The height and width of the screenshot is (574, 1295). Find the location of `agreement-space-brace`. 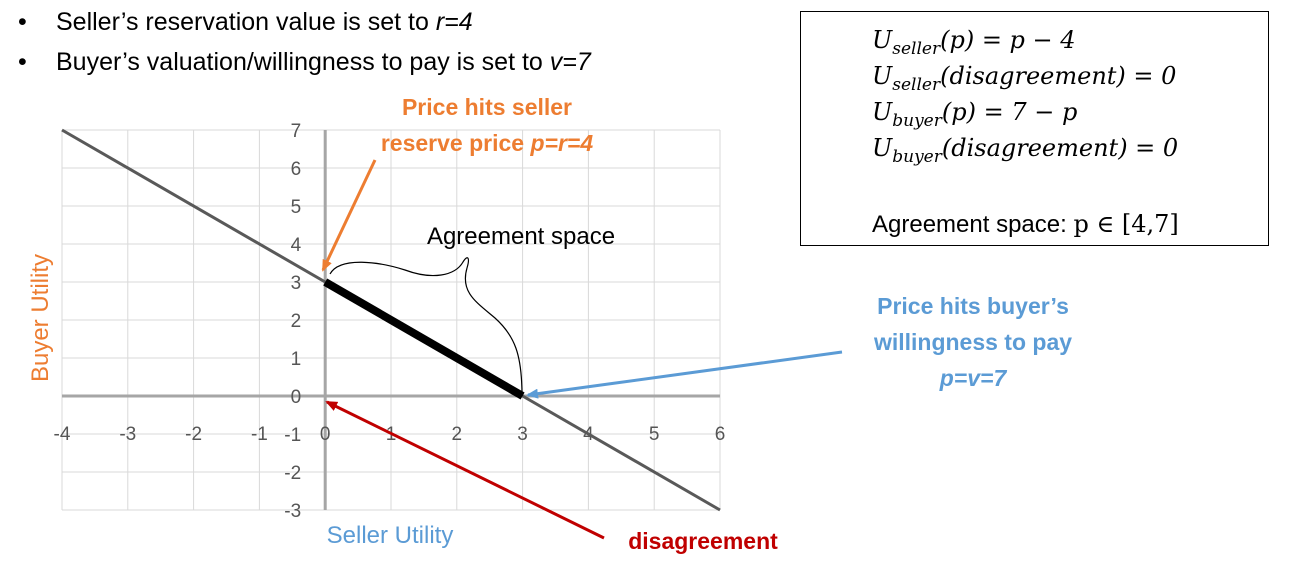

agreement-space-brace is located at coordinates (426, 327).